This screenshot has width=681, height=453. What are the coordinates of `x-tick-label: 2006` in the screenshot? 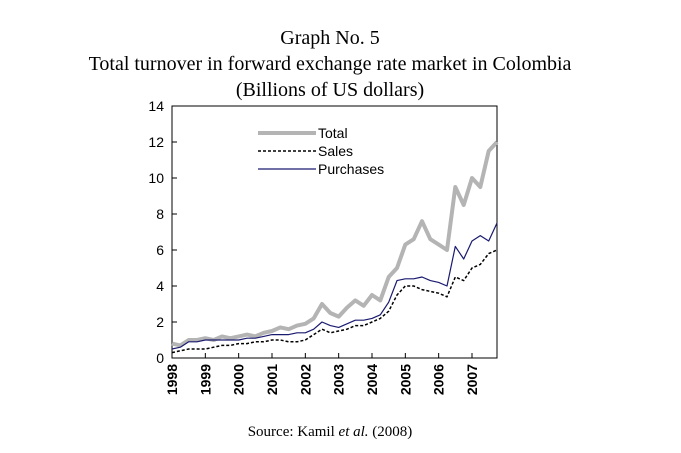 It's located at (439, 379).